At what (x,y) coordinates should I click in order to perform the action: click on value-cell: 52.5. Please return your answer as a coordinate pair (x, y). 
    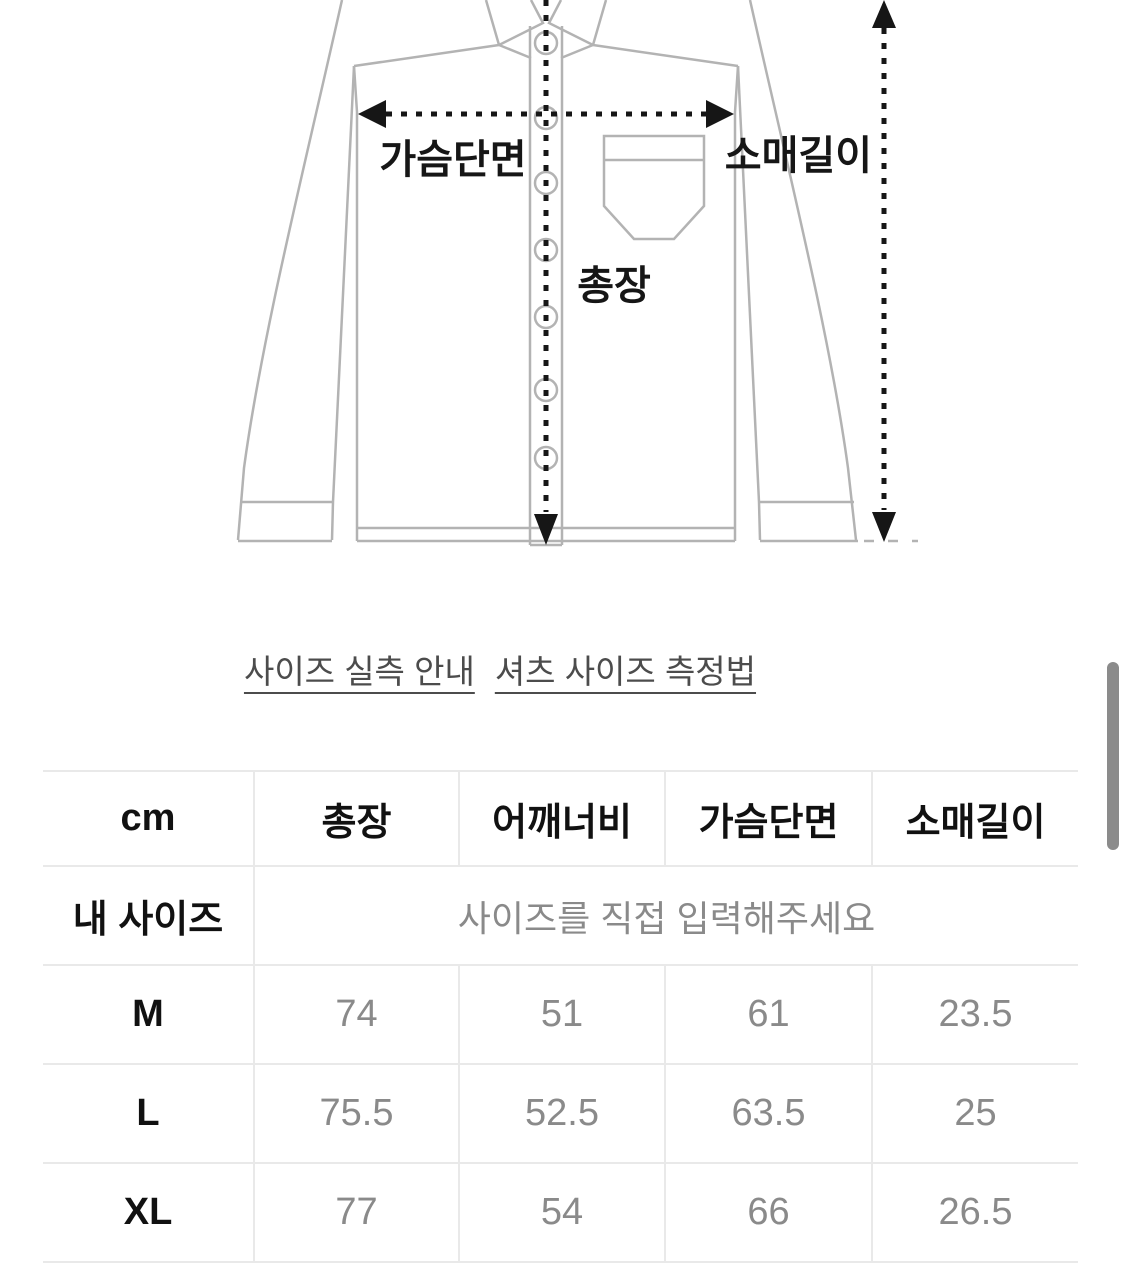
    Looking at the image, I should click on (561, 1113).